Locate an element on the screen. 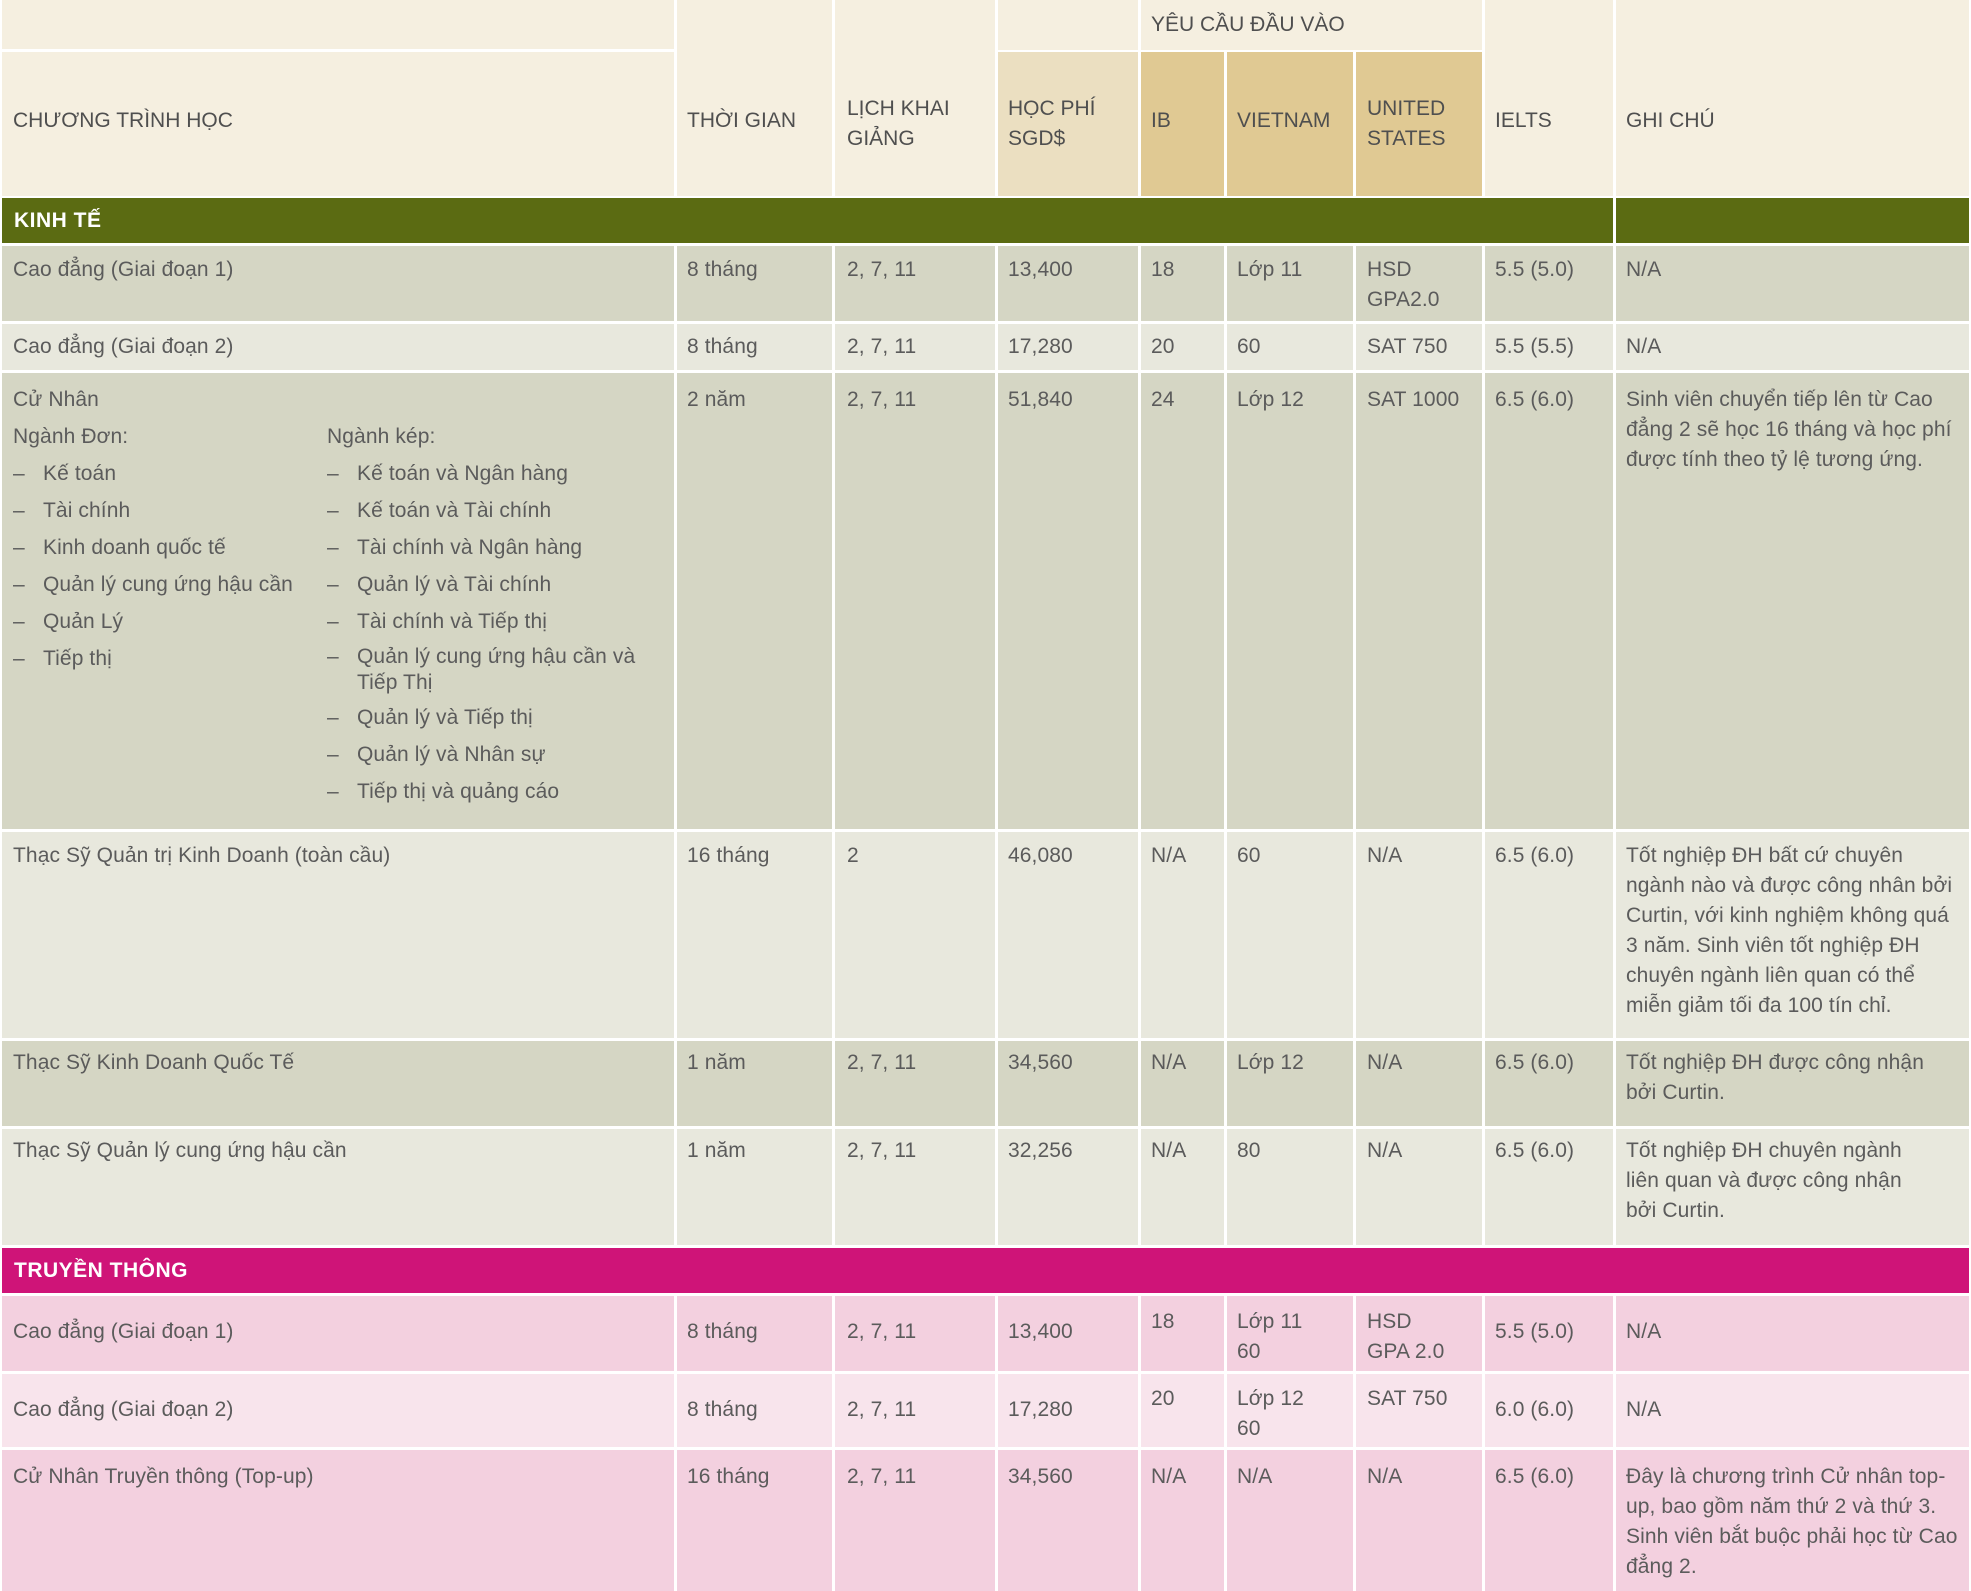  header-vietnam-bg is located at coordinates (1290, 124).